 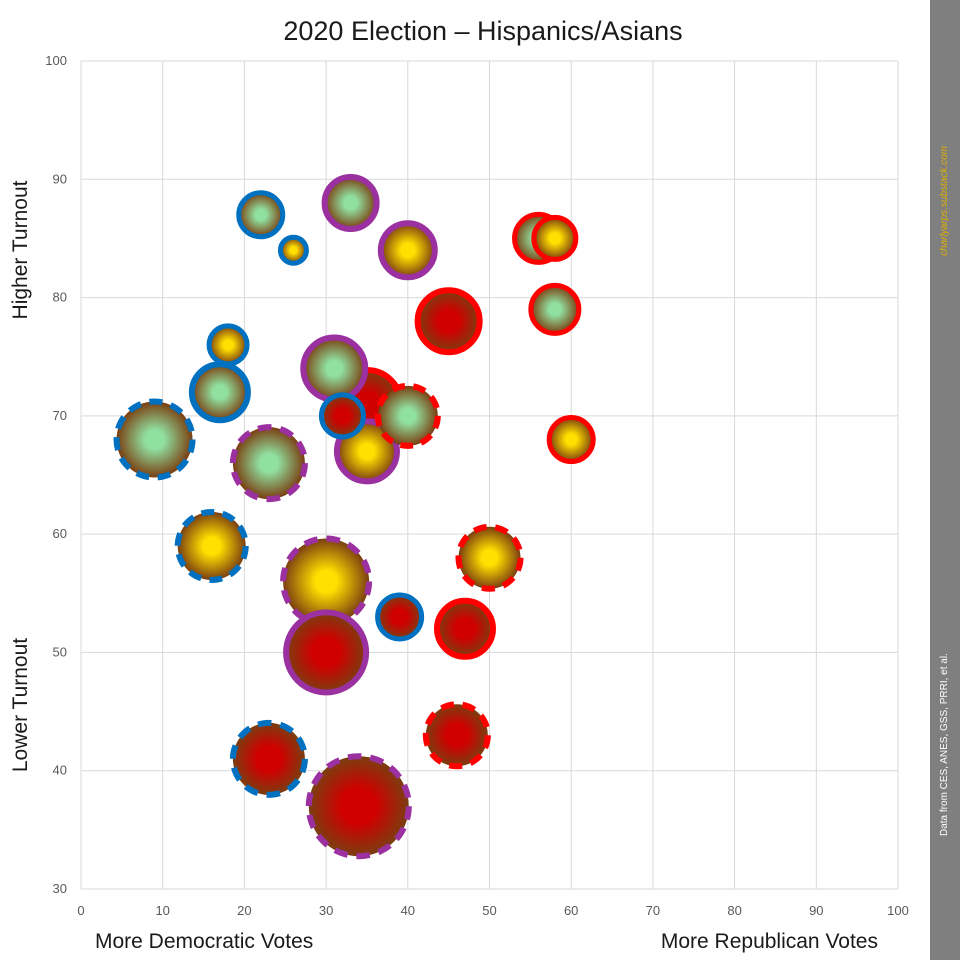 I want to click on y-tick-label: 80, so click(x=60, y=297).